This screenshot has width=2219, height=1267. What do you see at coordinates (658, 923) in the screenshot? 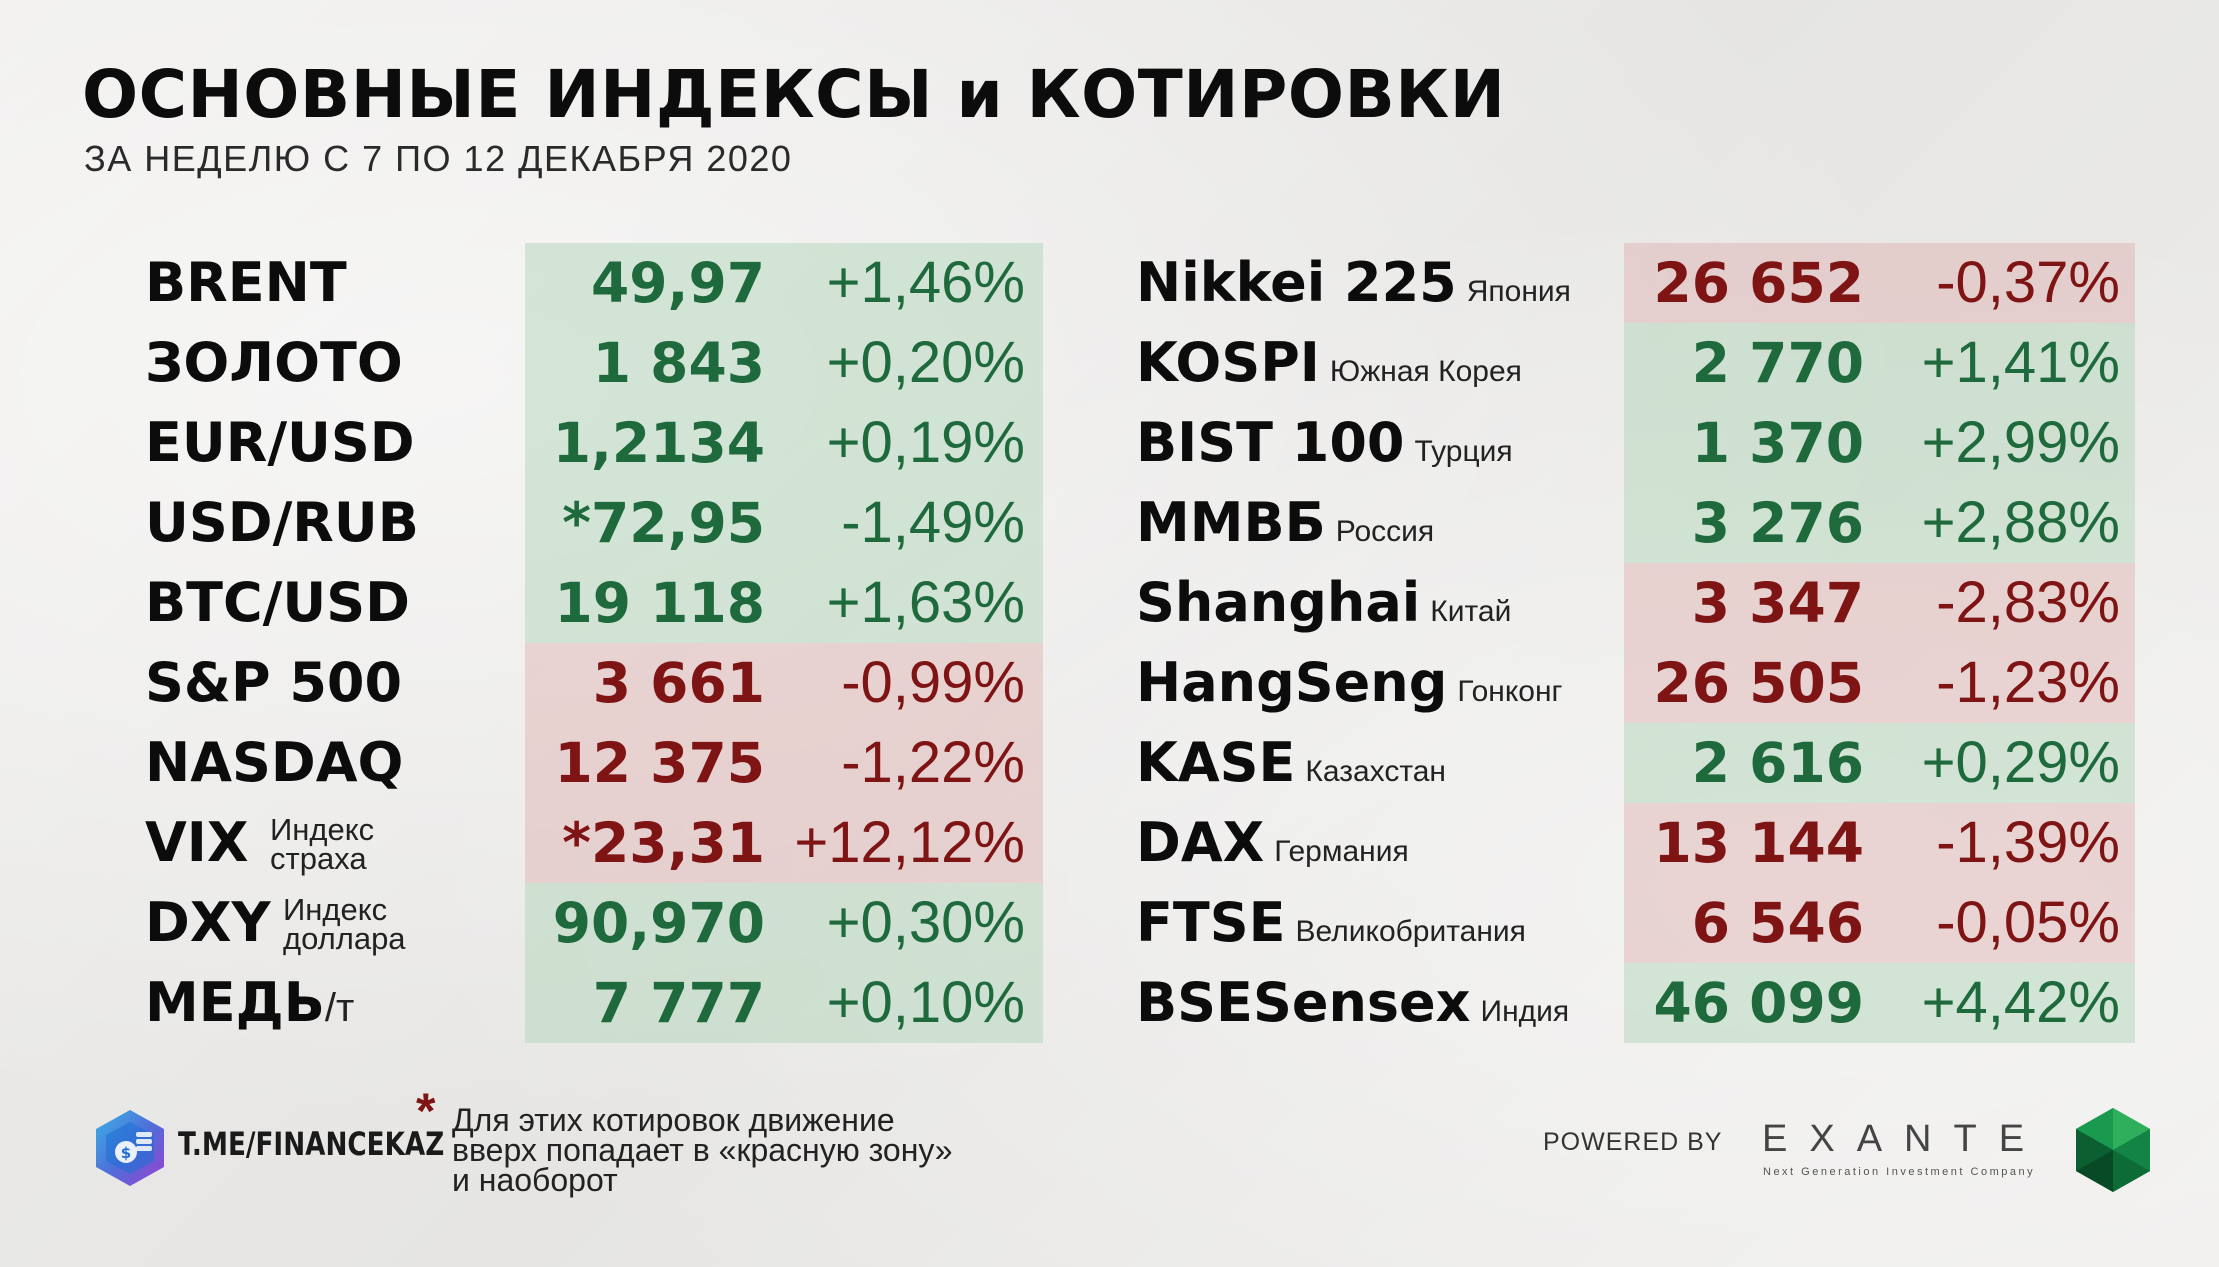
I see `quote-value: 90,970` at bounding box center [658, 923].